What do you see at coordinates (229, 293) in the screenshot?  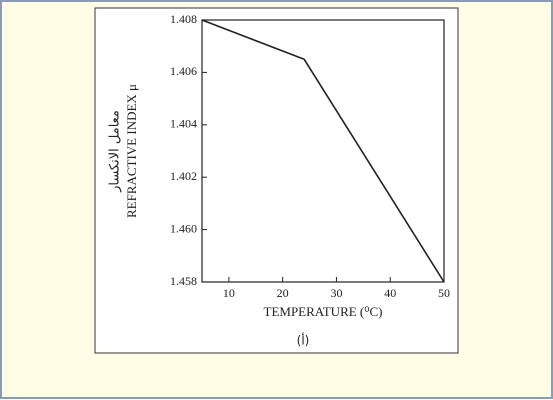 I see `x-tick-label: 10` at bounding box center [229, 293].